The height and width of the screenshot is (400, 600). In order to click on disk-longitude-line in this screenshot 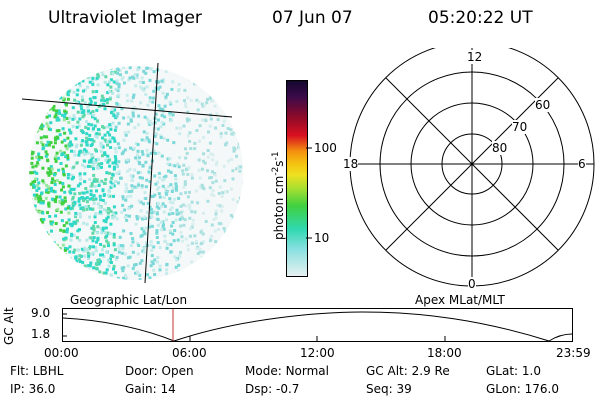, I will do `click(151, 173)`.